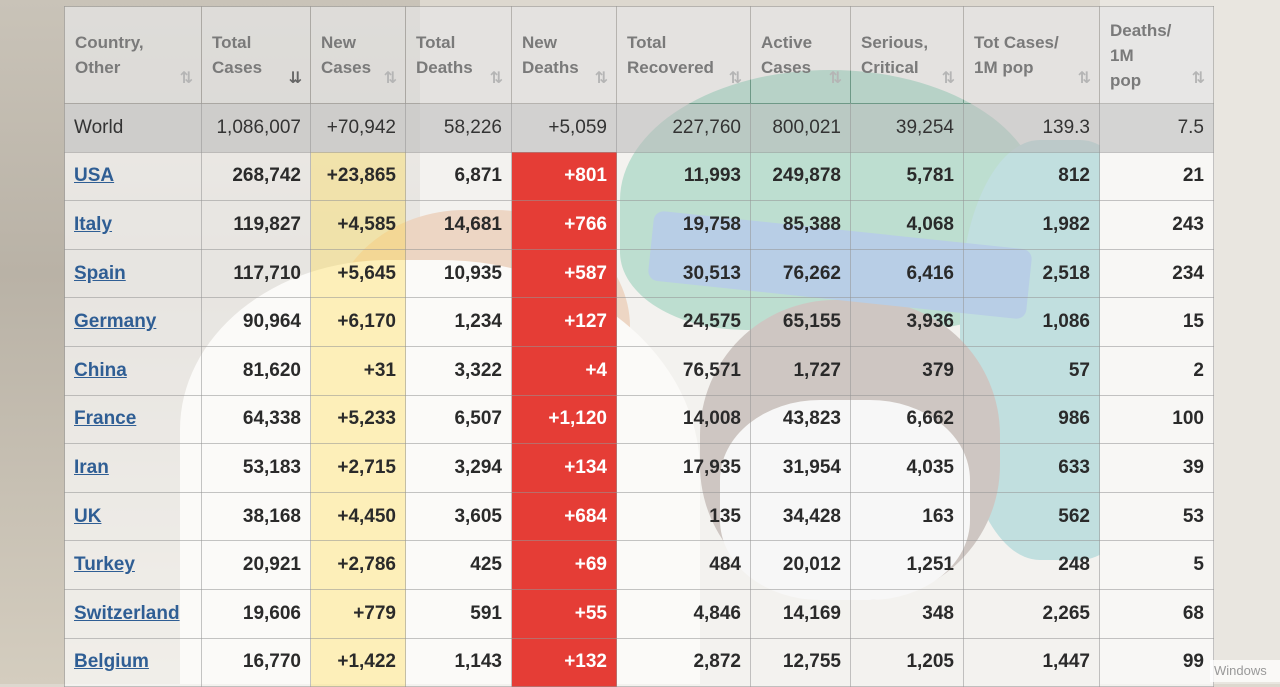  What do you see at coordinates (907, 613) in the screenshot?
I see `serious-critical-cell: 348` at bounding box center [907, 613].